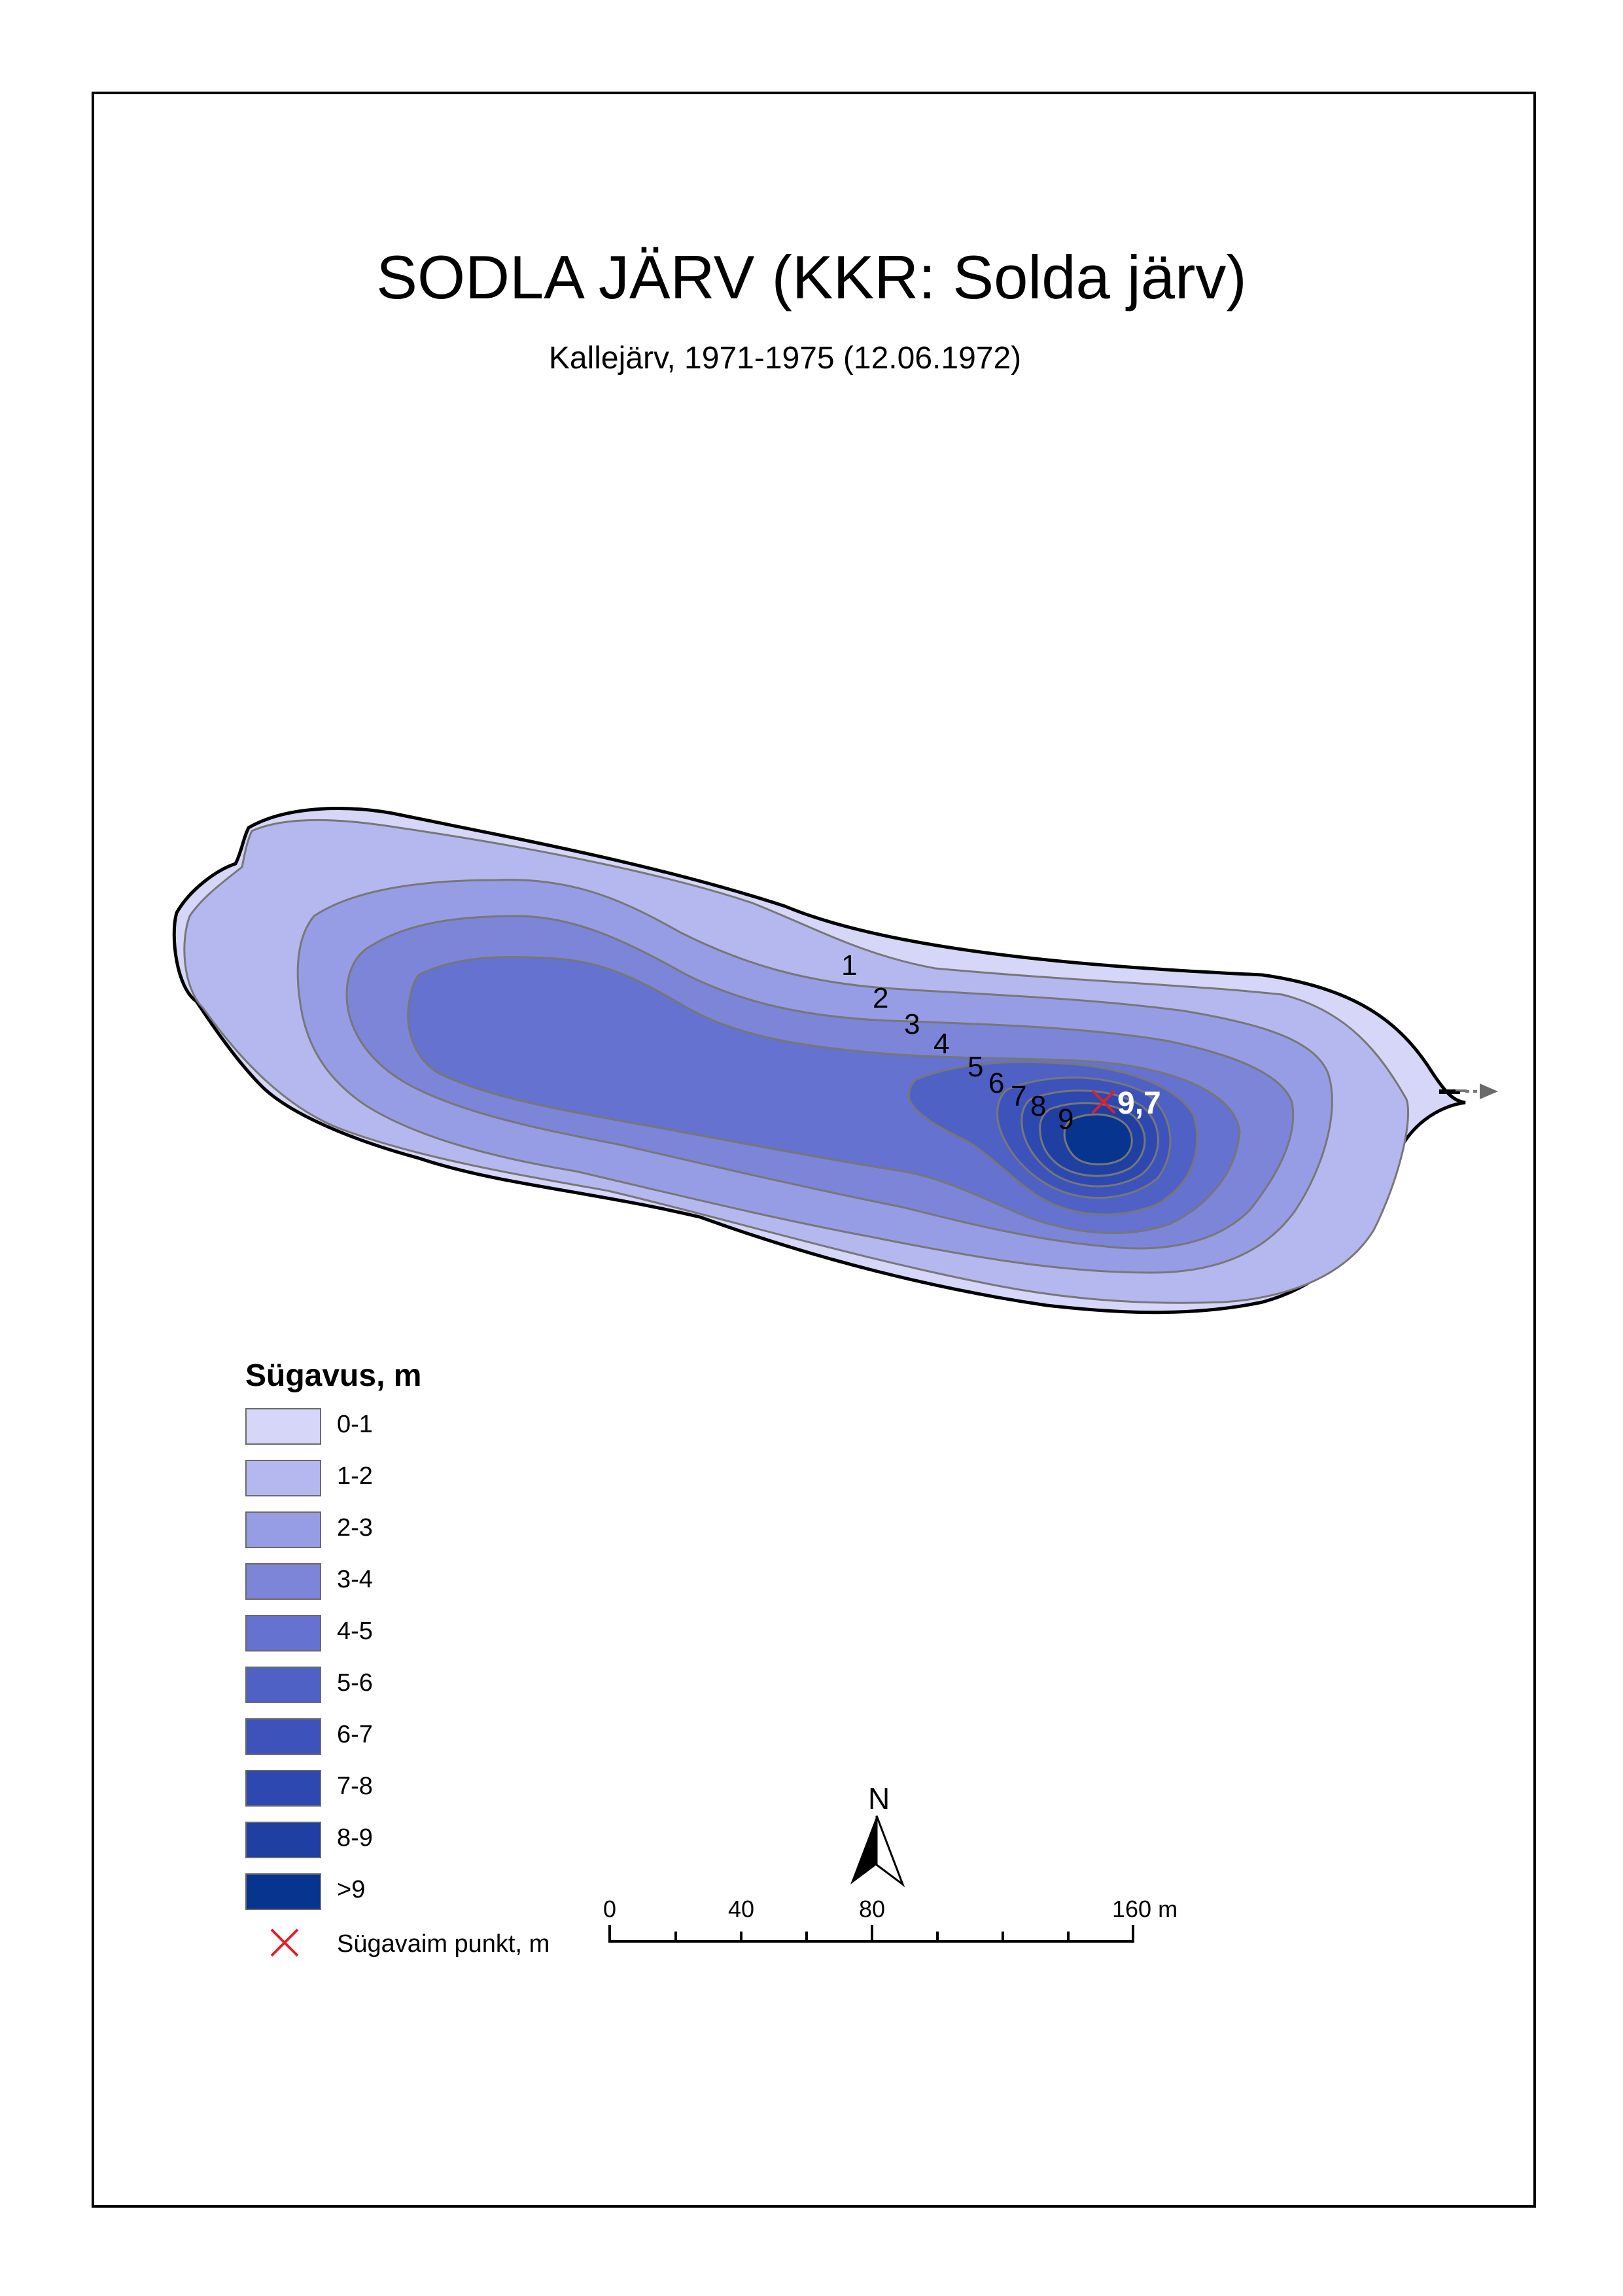 This screenshot has height=2296, width=1623. Describe the element at coordinates (871, 1934) in the screenshot. I see `scale-bar` at that location.